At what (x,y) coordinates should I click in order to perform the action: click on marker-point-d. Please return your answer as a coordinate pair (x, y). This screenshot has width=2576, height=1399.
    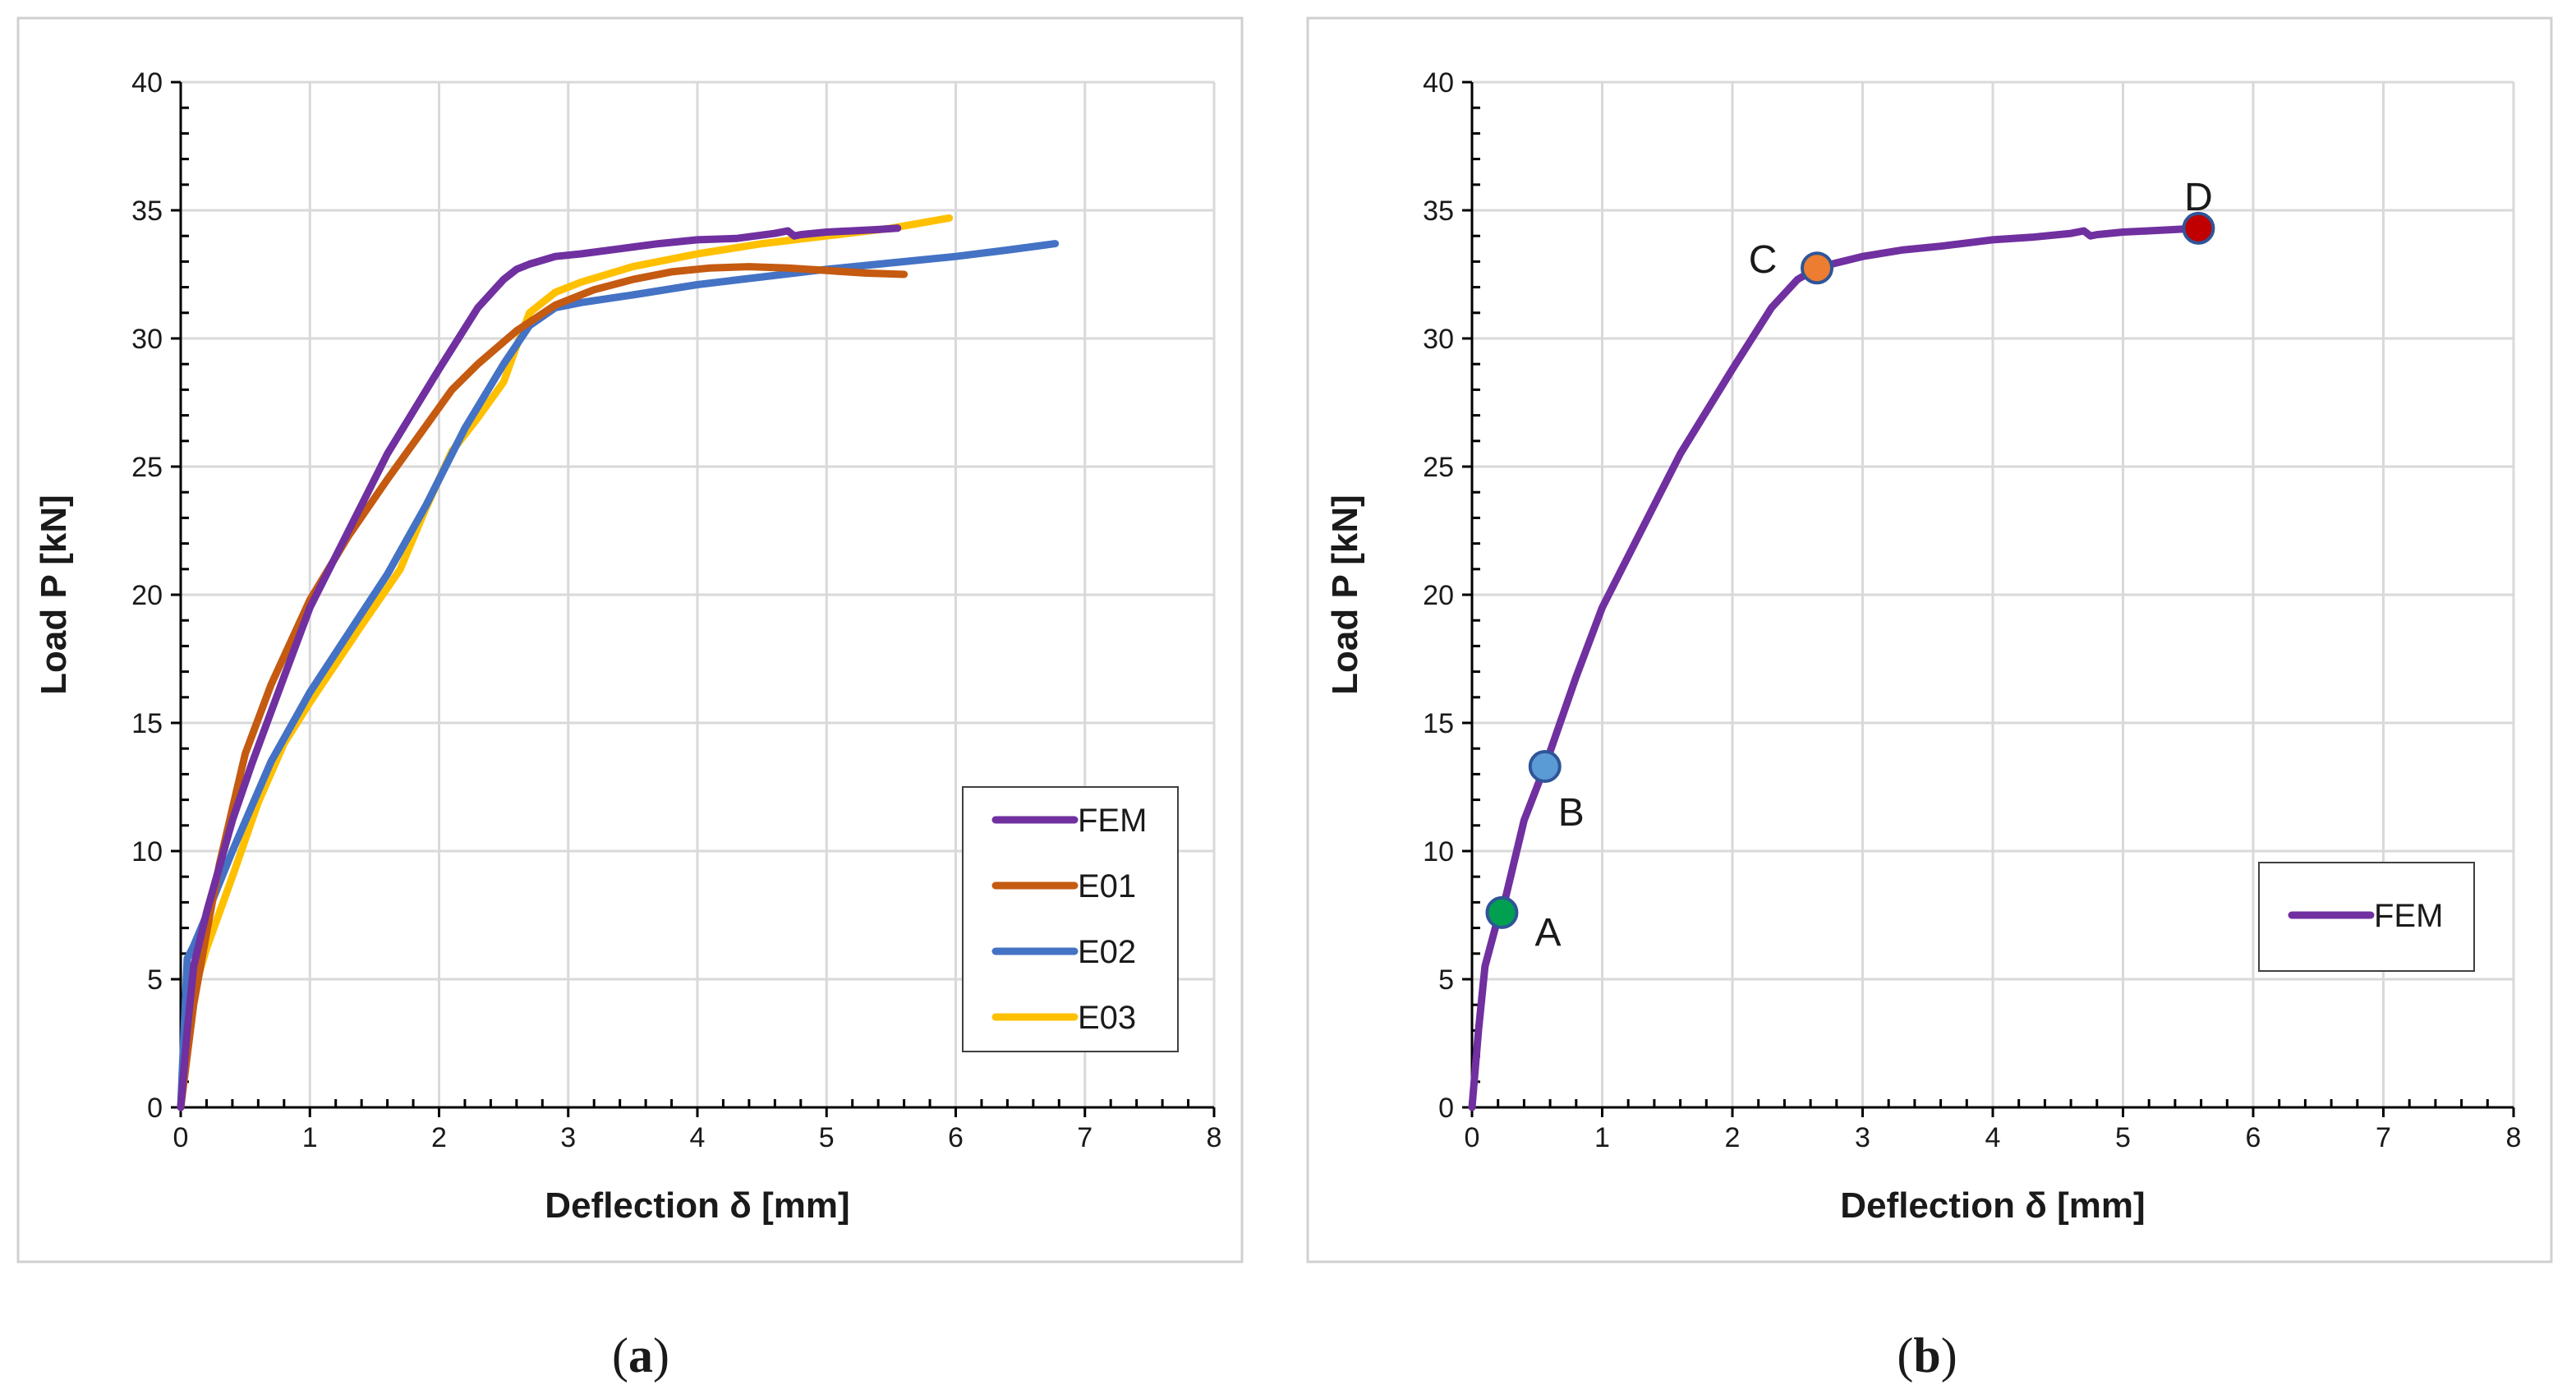
    Looking at the image, I should click on (2198, 228).